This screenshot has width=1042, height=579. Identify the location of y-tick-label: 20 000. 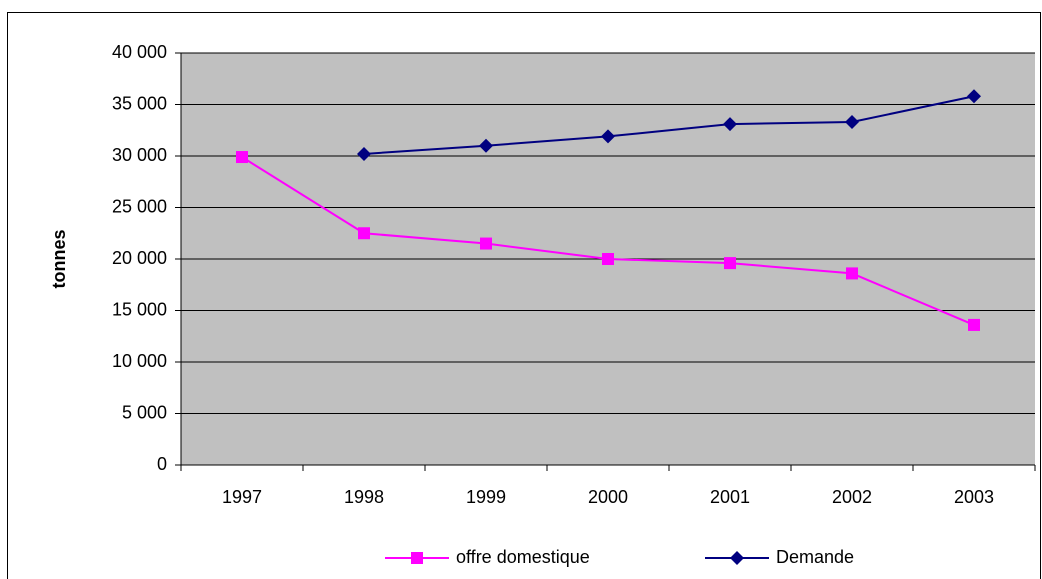
(139, 258).